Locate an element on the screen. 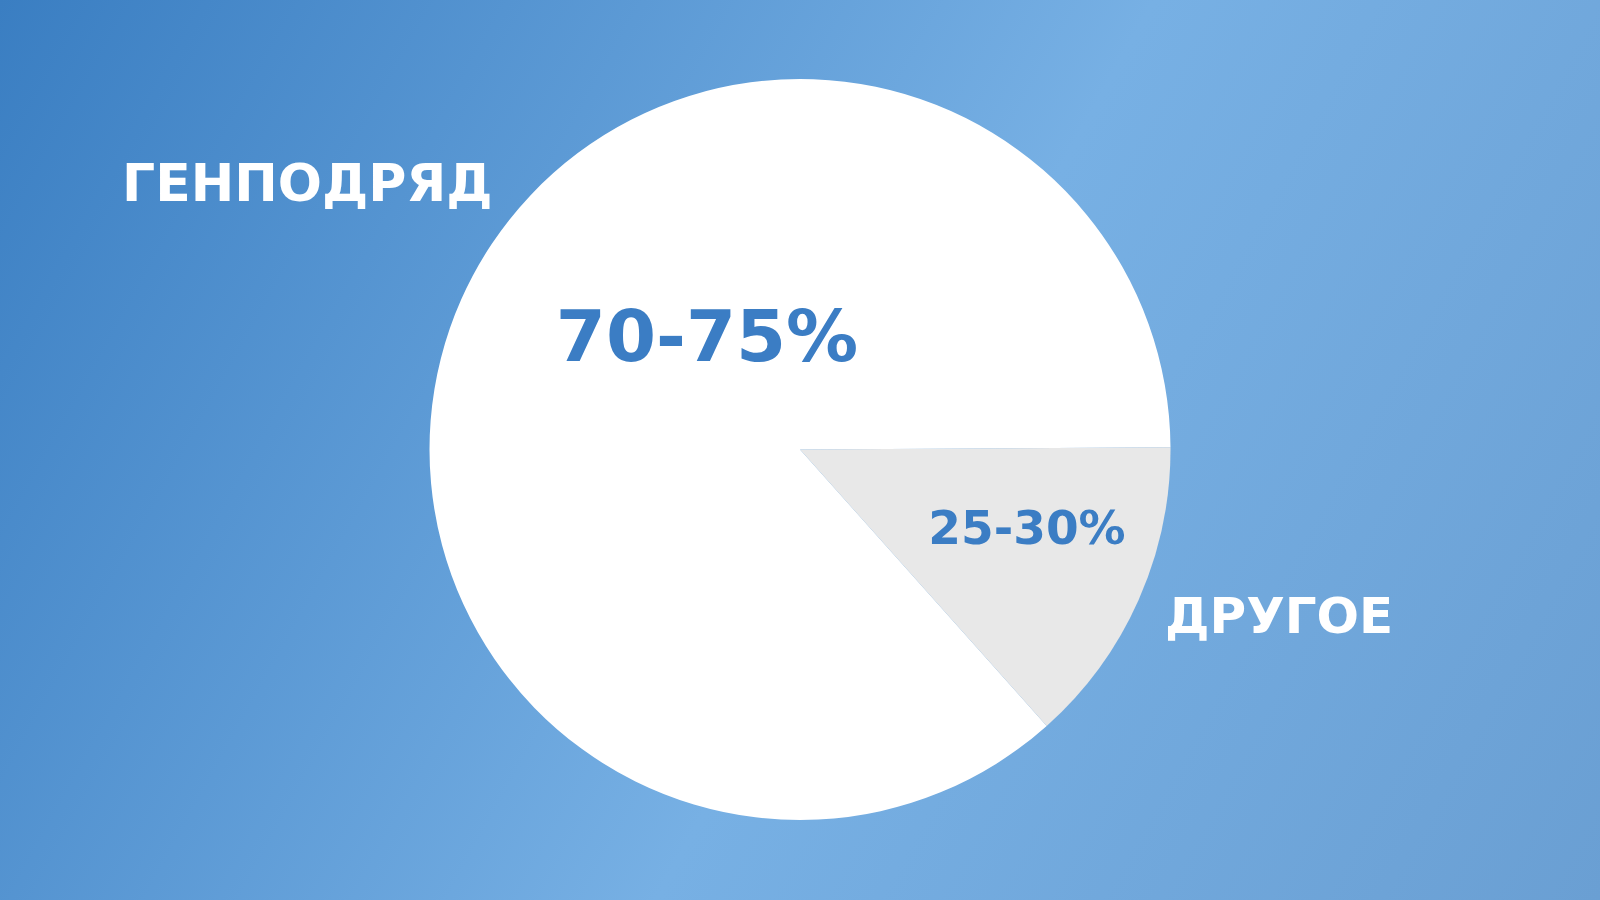 The width and height of the screenshot is (1600, 900). slice-label: ДРУГОЕ is located at coordinates (1279, 616).